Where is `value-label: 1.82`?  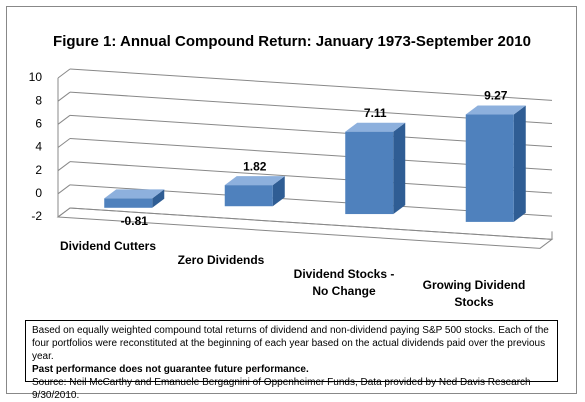 value-label: 1.82 is located at coordinates (255, 166).